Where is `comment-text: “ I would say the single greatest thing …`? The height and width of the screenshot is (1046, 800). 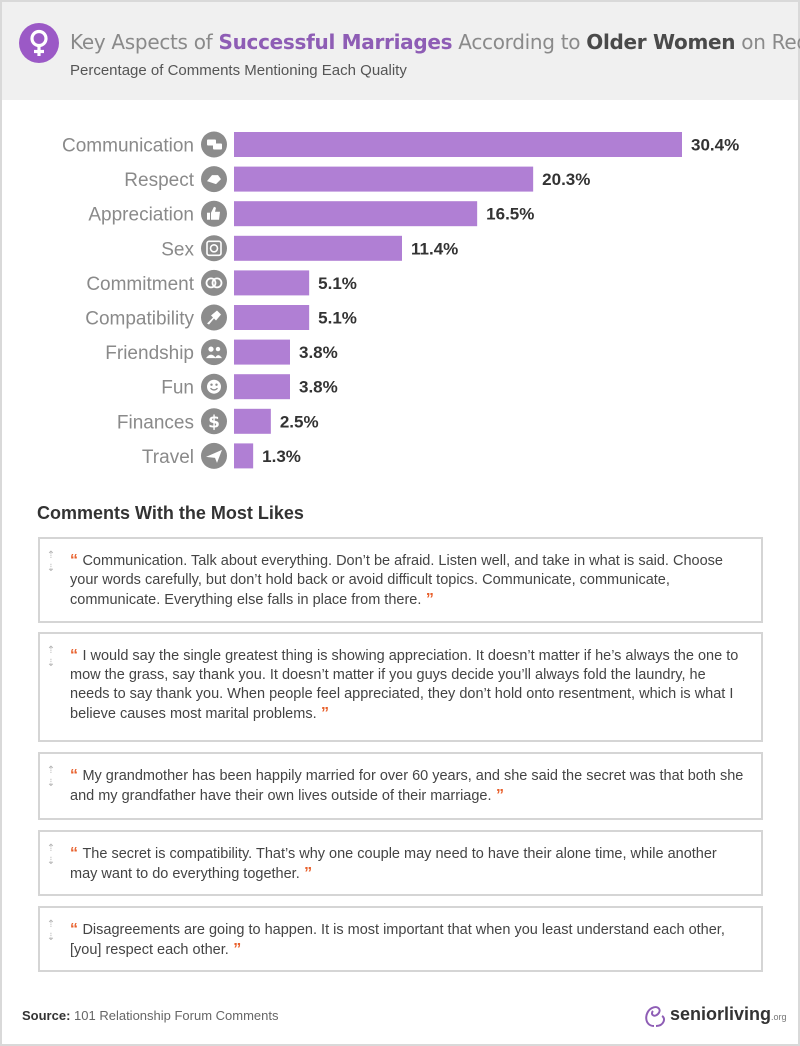 comment-text: “ I would say the single greatest thing … is located at coordinates (408, 685).